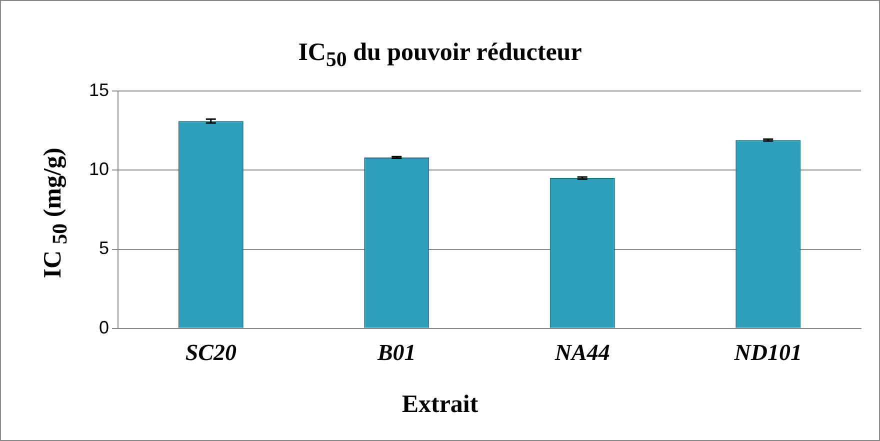 This screenshot has width=880, height=441. What do you see at coordinates (582, 353) in the screenshot?
I see `x-tick-label: NA44` at bounding box center [582, 353].